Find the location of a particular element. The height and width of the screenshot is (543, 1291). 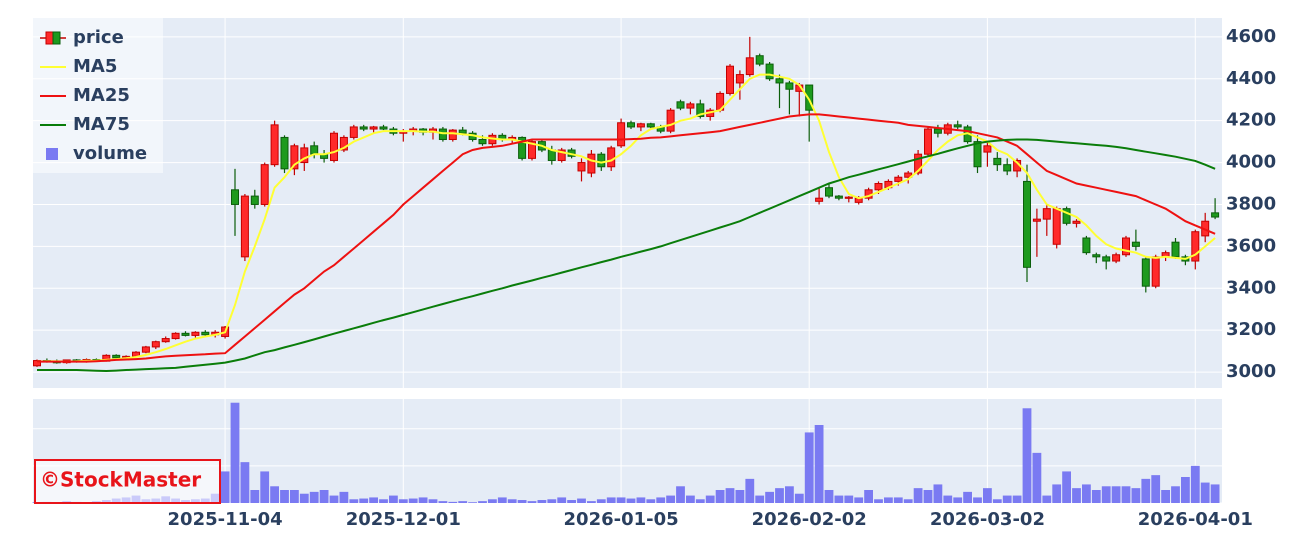

y-tick-label: 3800 is located at coordinates (1251, 203).